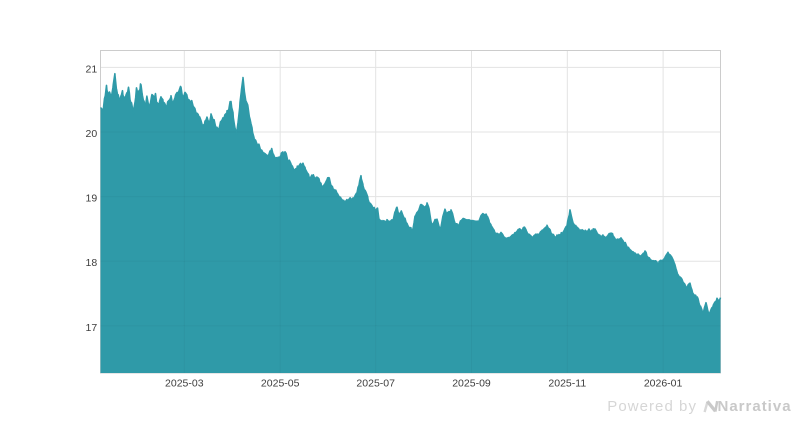 Image resolution: width=800 pixels, height=425 pixels. I want to click on svg-text: 2025-11, so click(567, 383).